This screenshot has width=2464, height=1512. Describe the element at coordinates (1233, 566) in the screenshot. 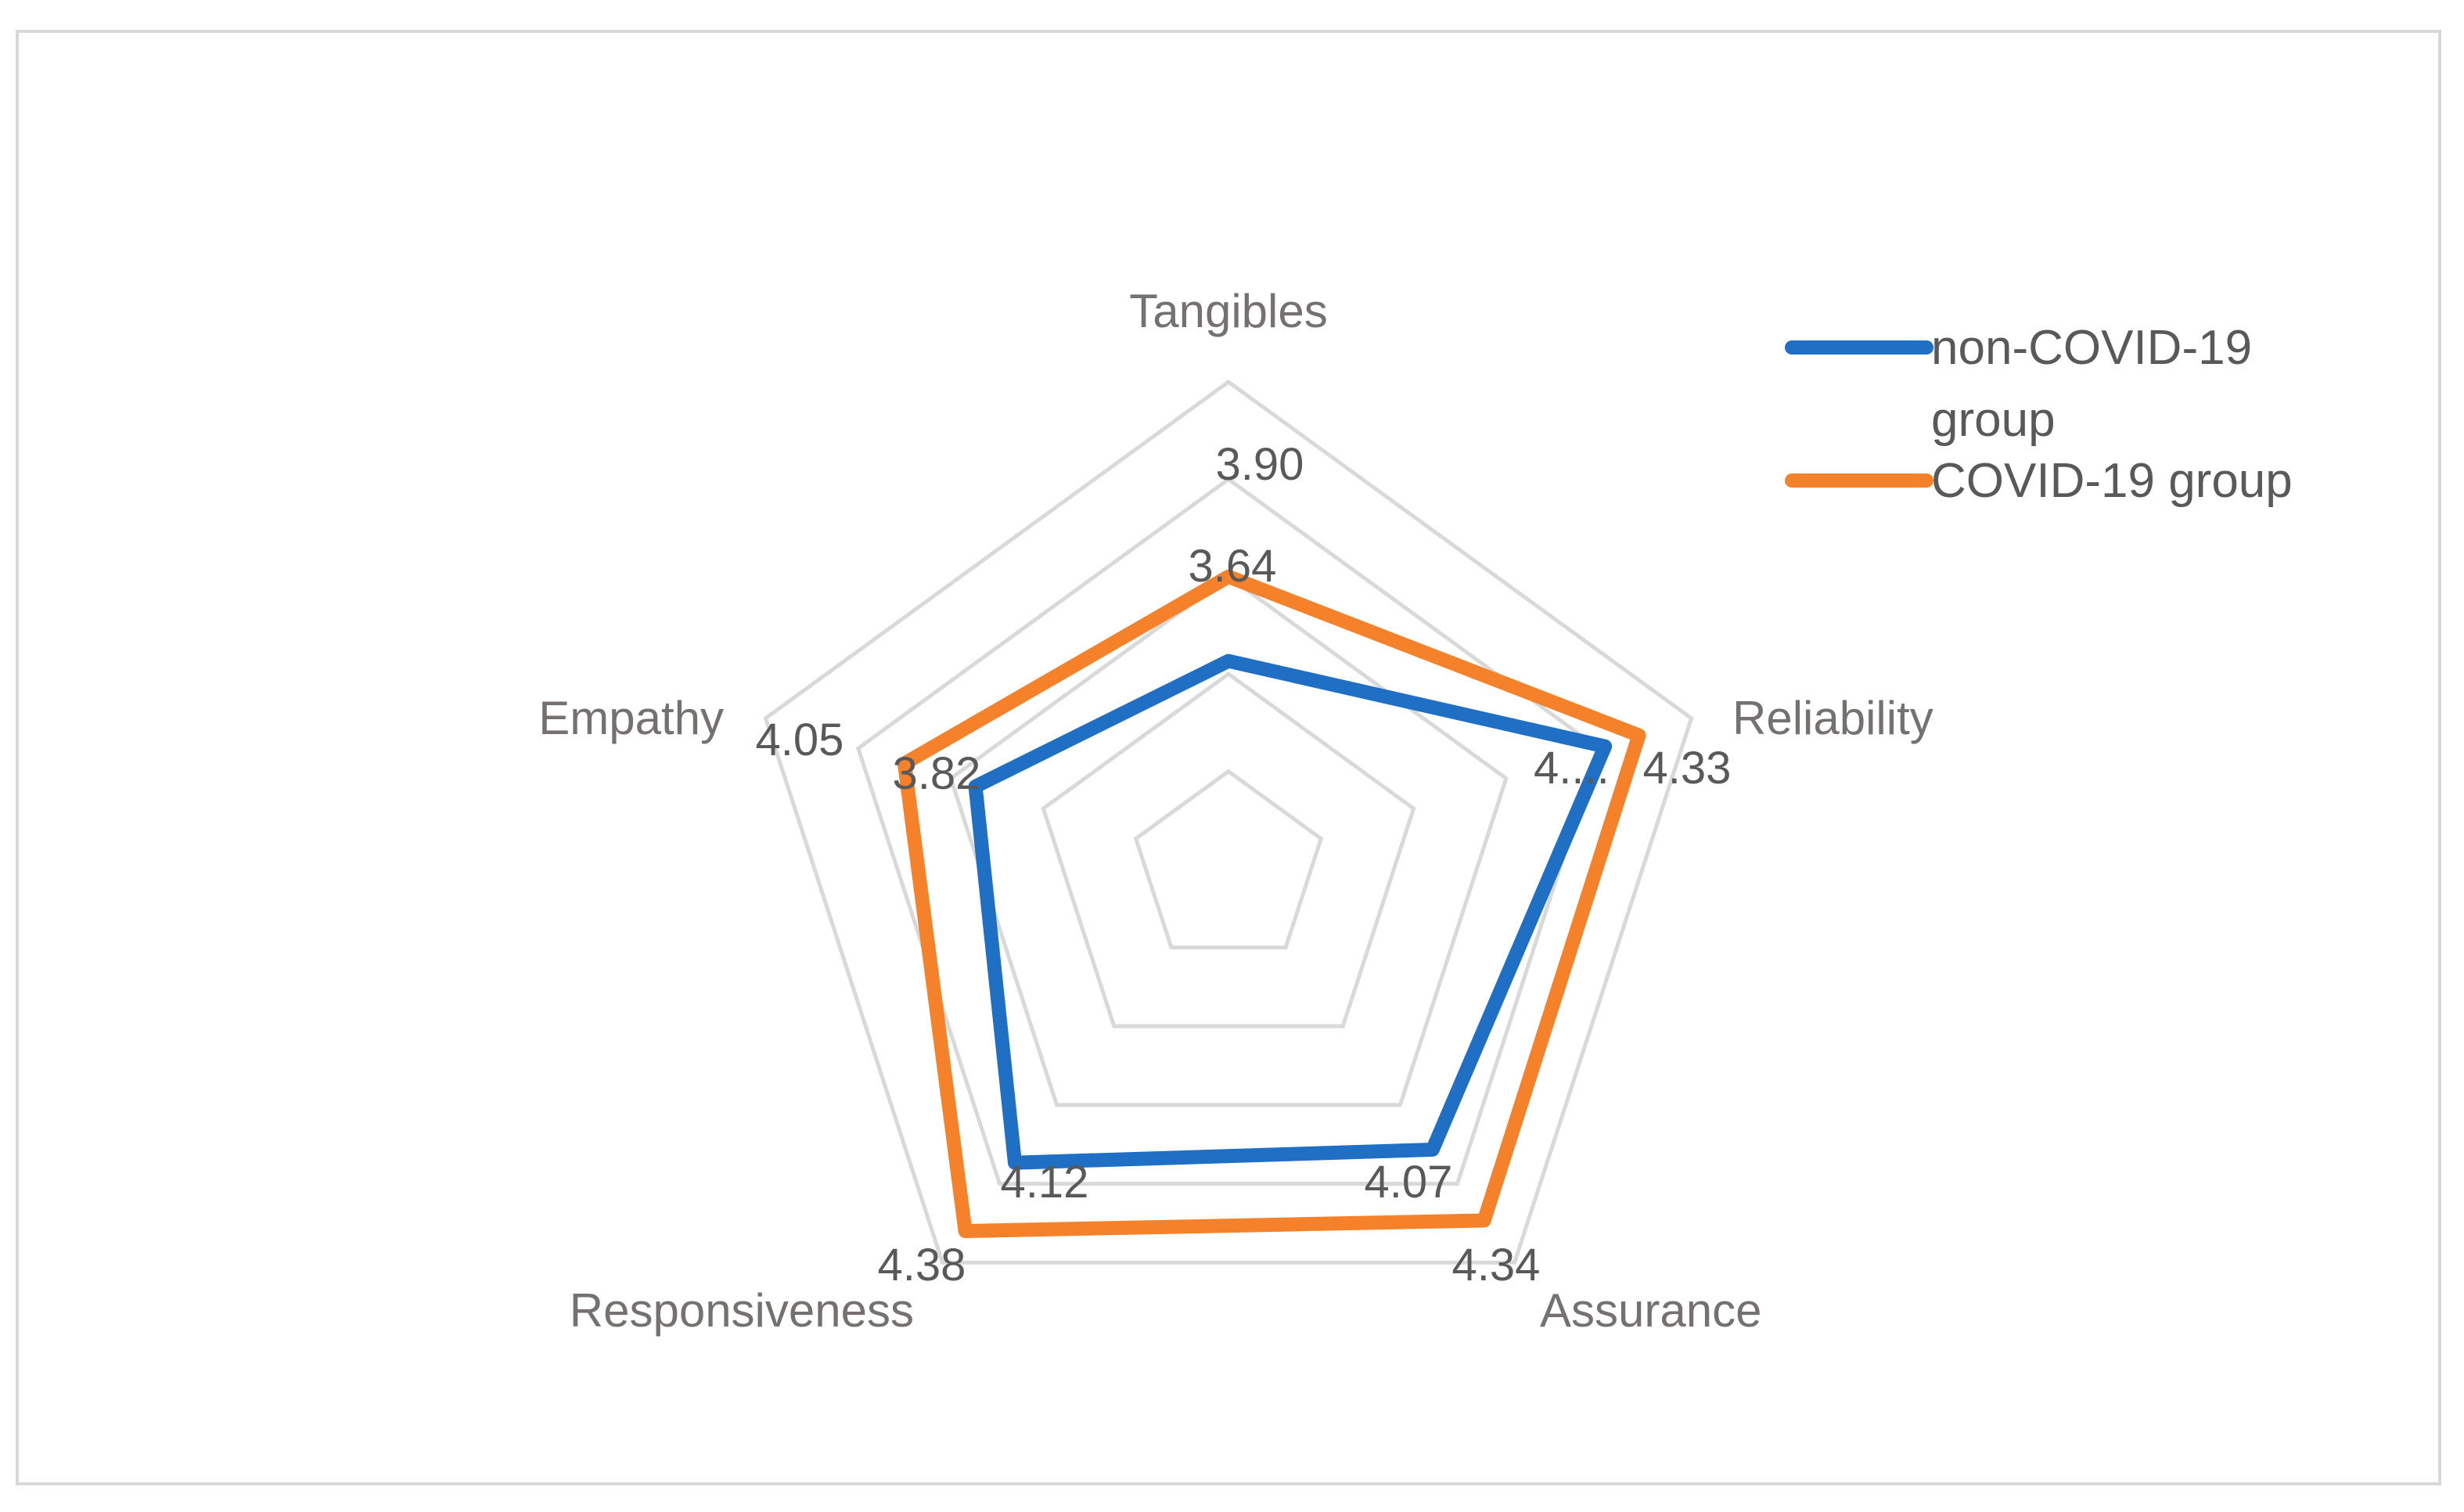

I see `data-label-noncovid-tangibles: 3.64` at that location.